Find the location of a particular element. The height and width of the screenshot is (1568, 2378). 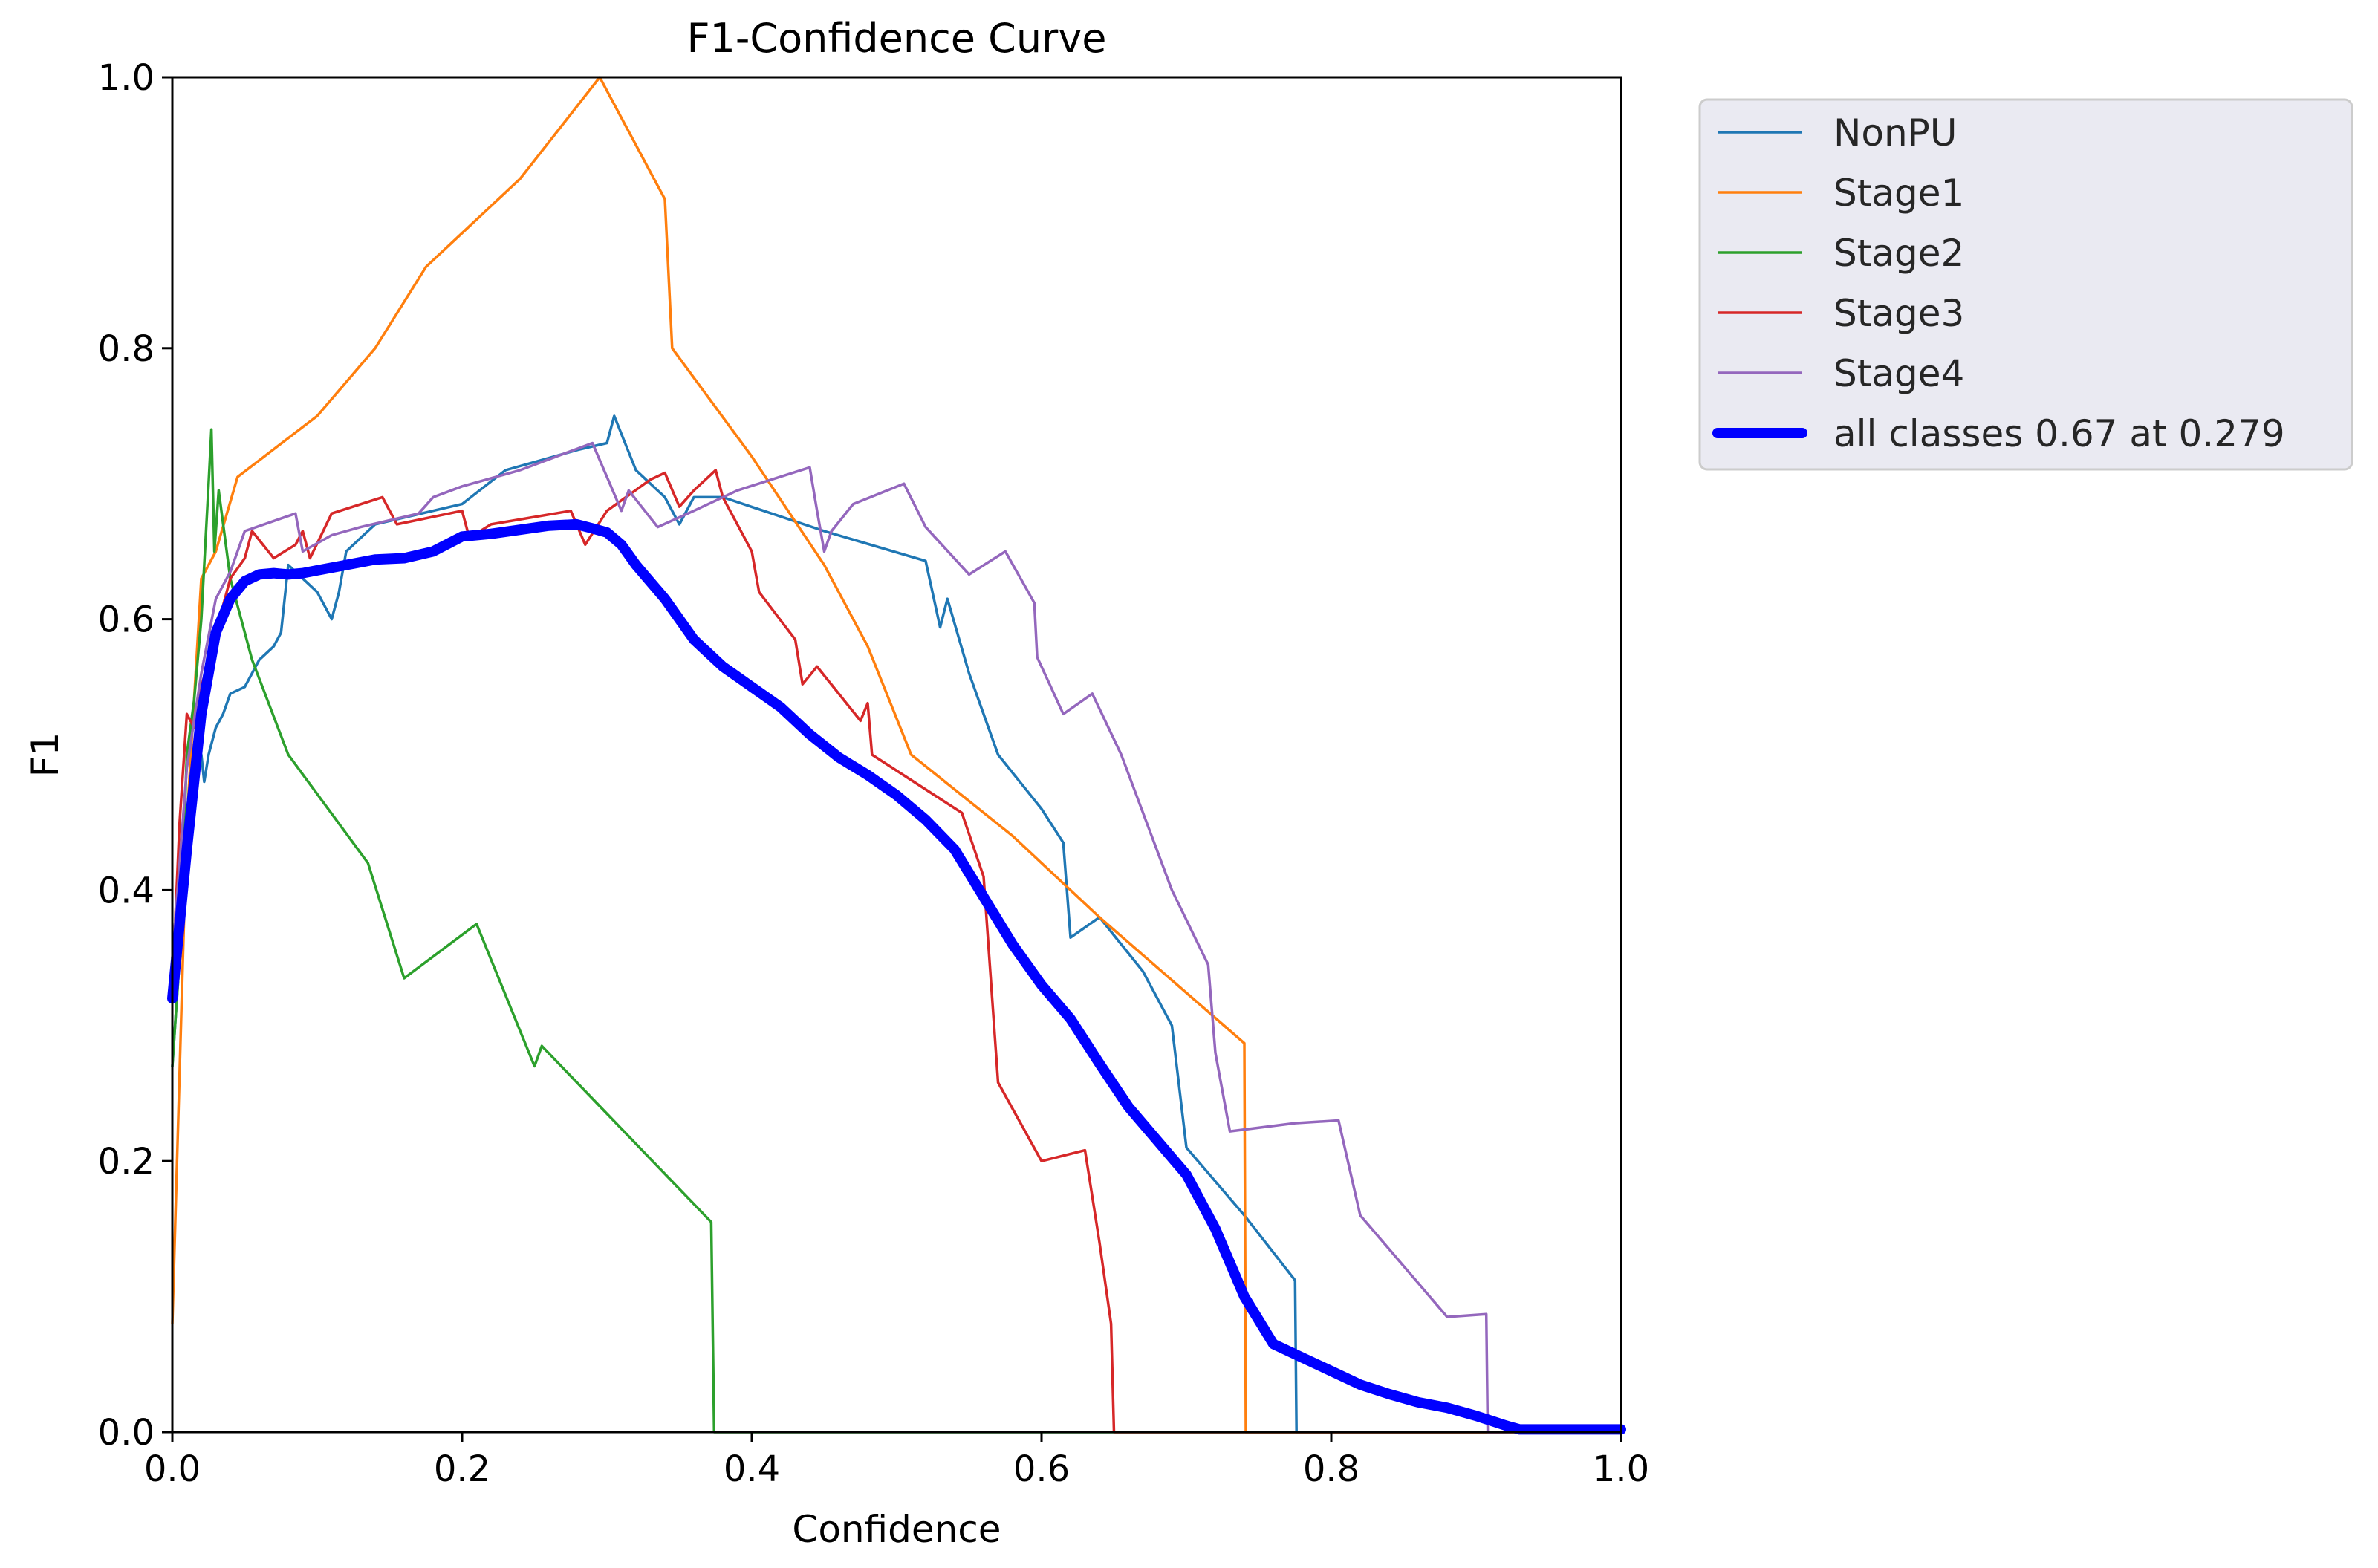

y-axis-label: F1 is located at coordinates (45, 755).